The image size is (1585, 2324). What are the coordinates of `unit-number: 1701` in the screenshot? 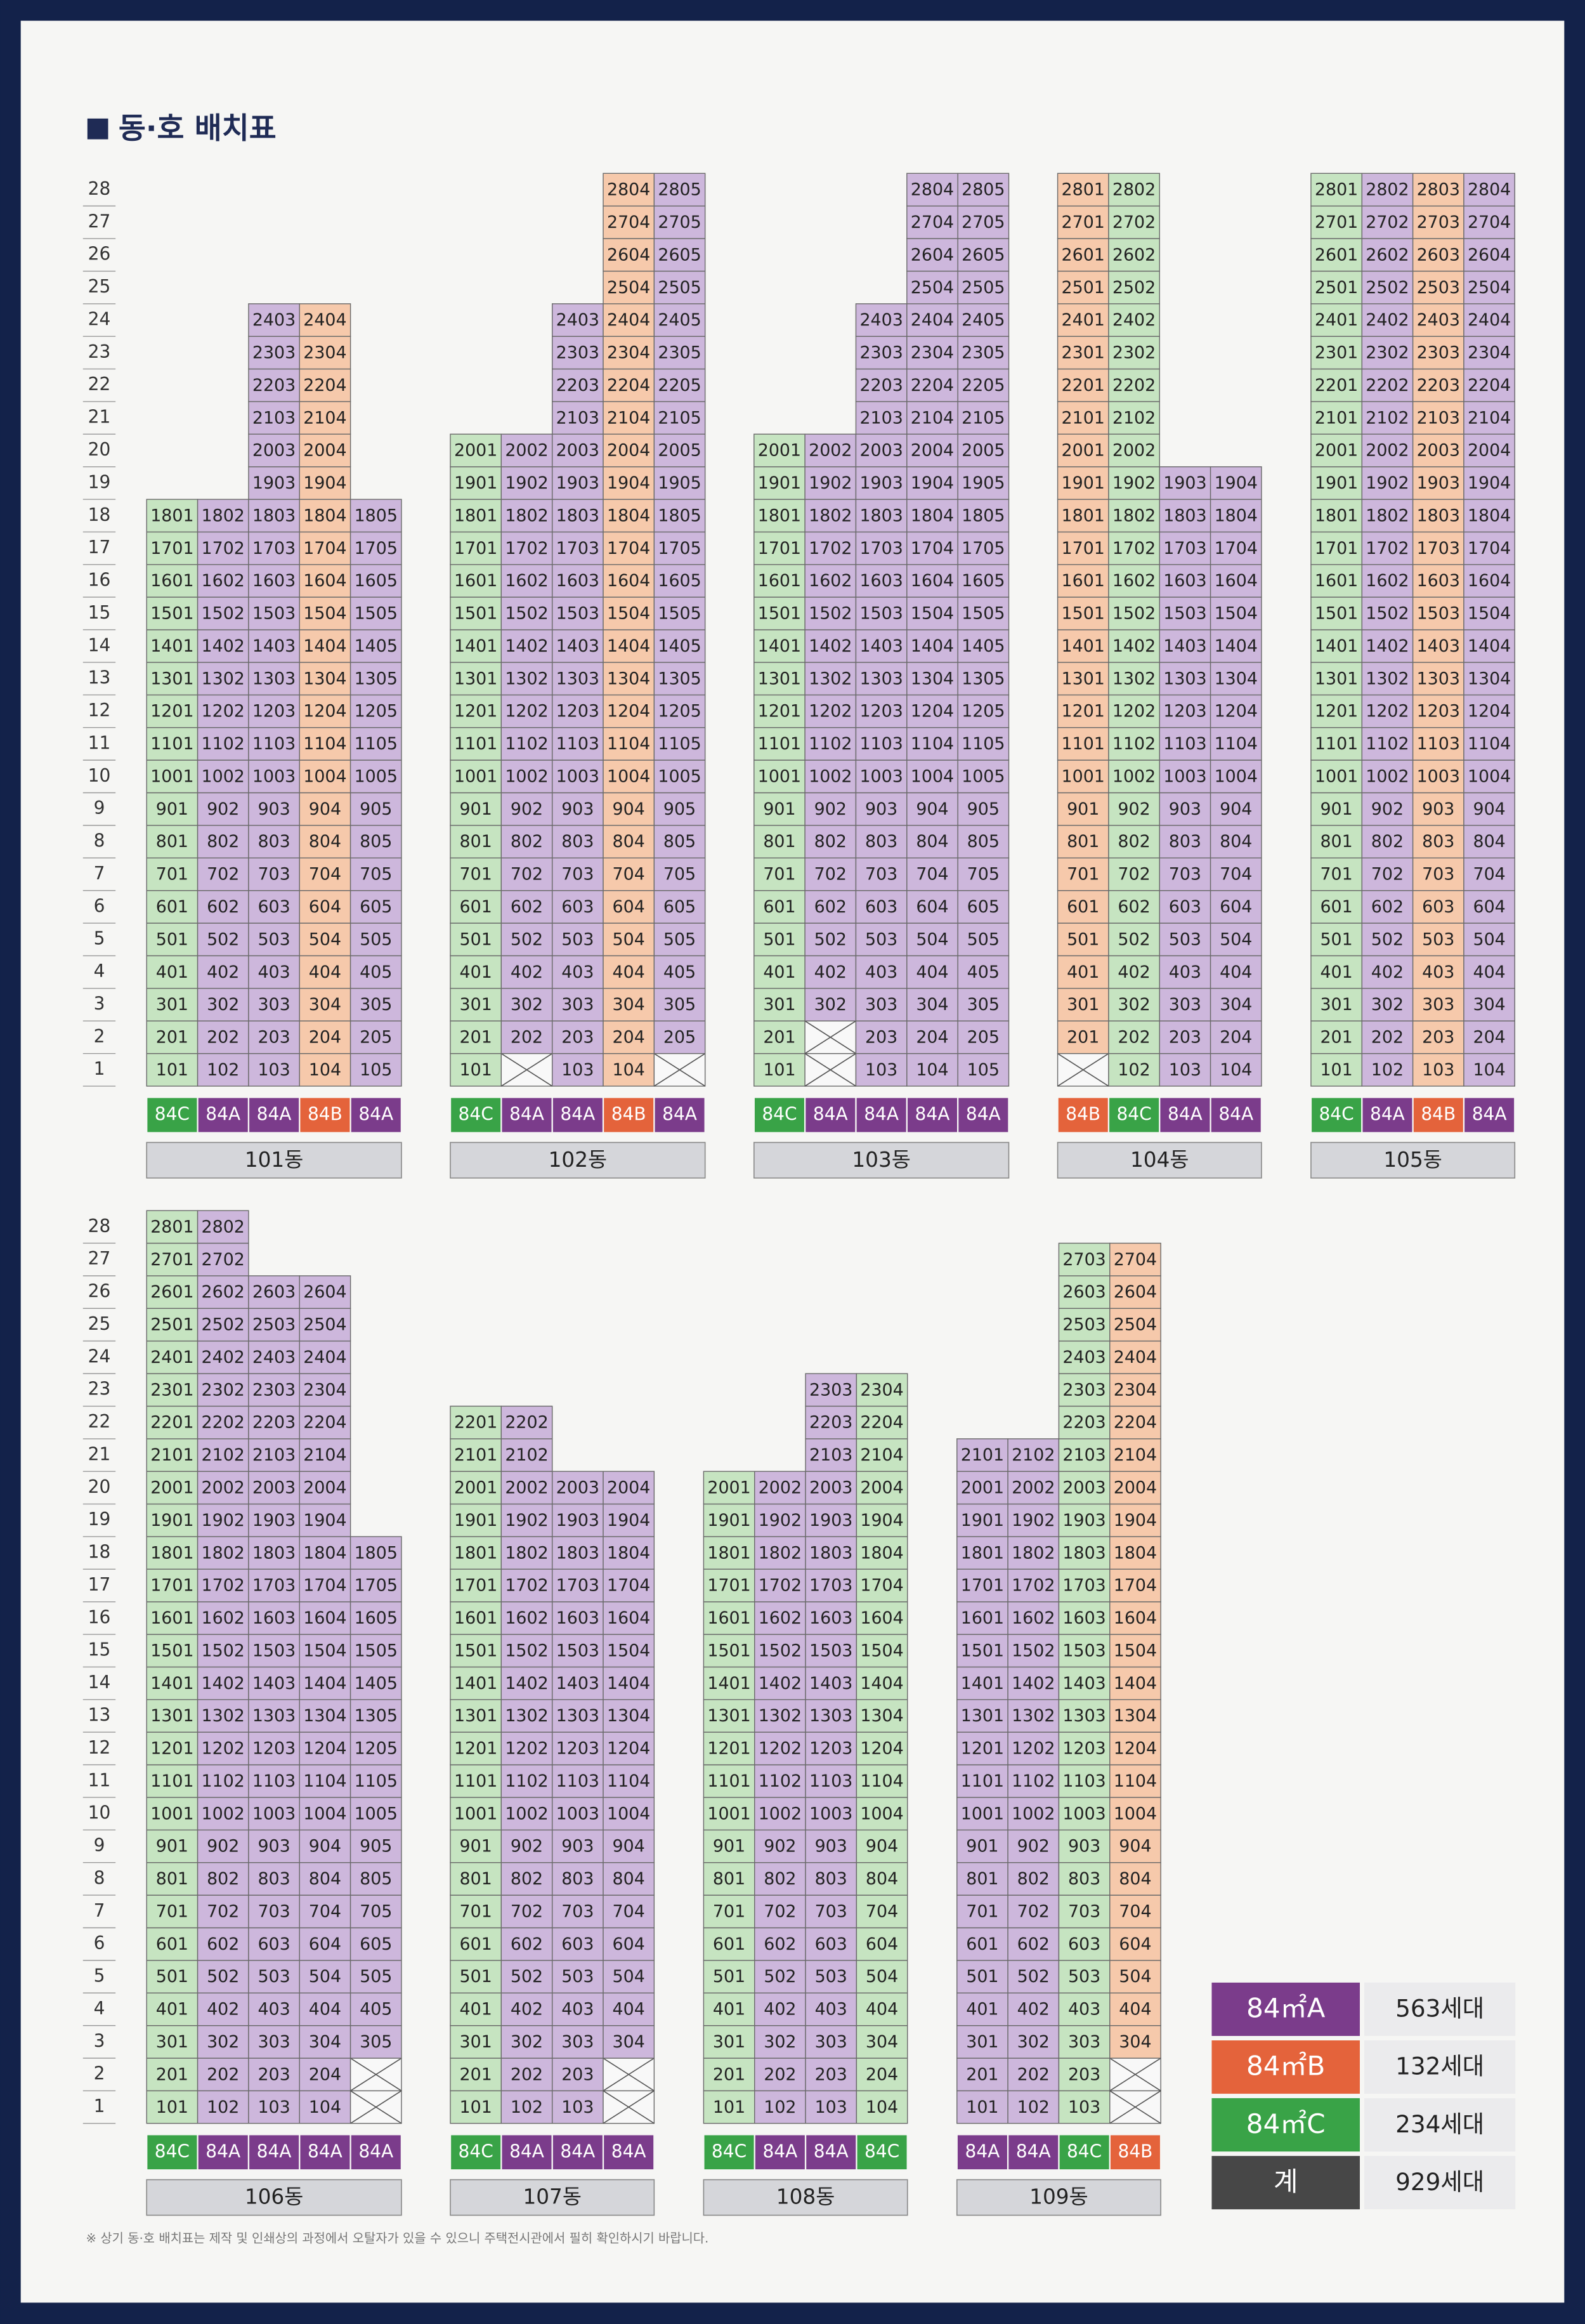 It's located at (171, 1586).